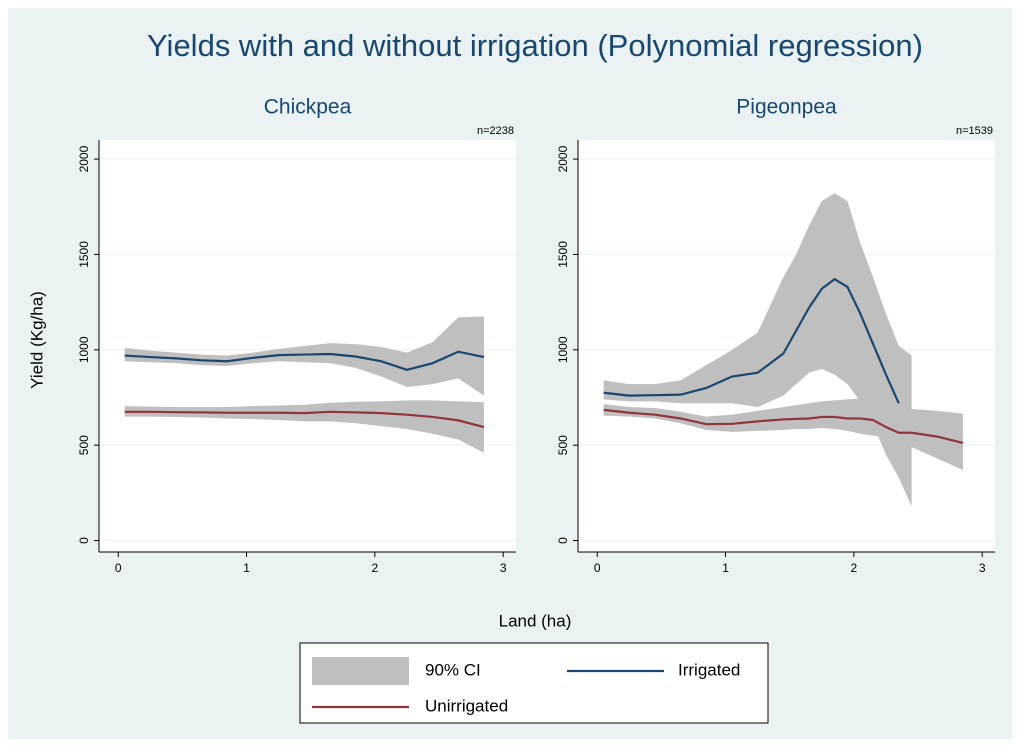 The width and height of the screenshot is (1020, 747). I want to click on legend-label: Irrigated, so click(709, 669).